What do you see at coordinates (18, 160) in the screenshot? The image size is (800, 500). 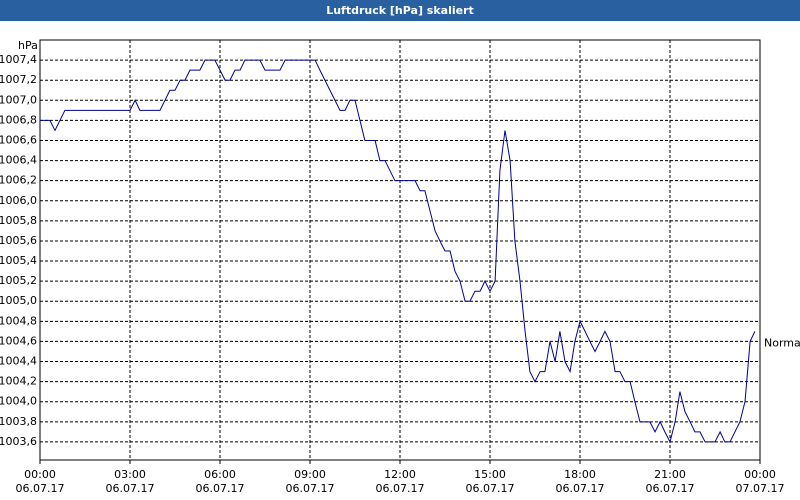 I see `y-tick-label: 1006,4` at bounding box center [18, 160].